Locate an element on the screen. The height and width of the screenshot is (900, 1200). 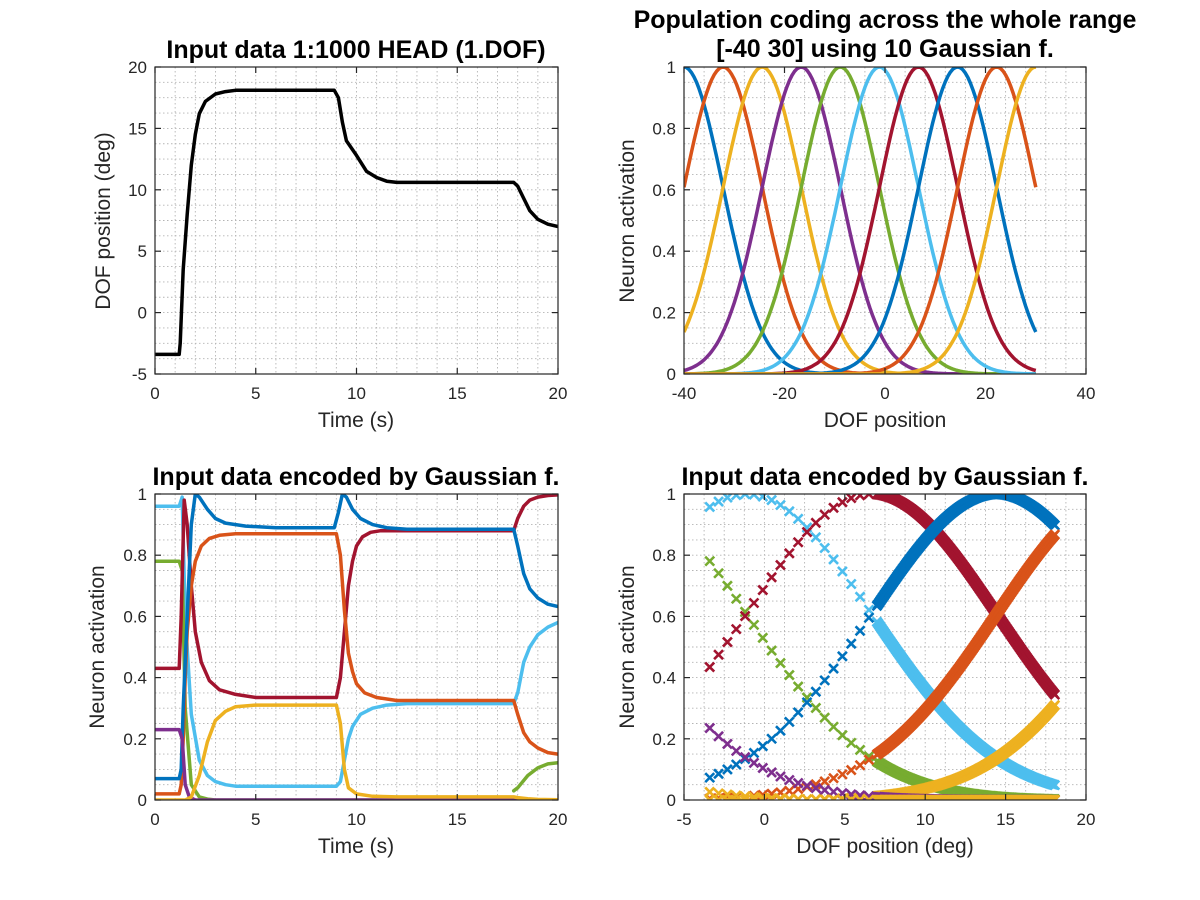
series-f8 is located at coordinates (882, 639).